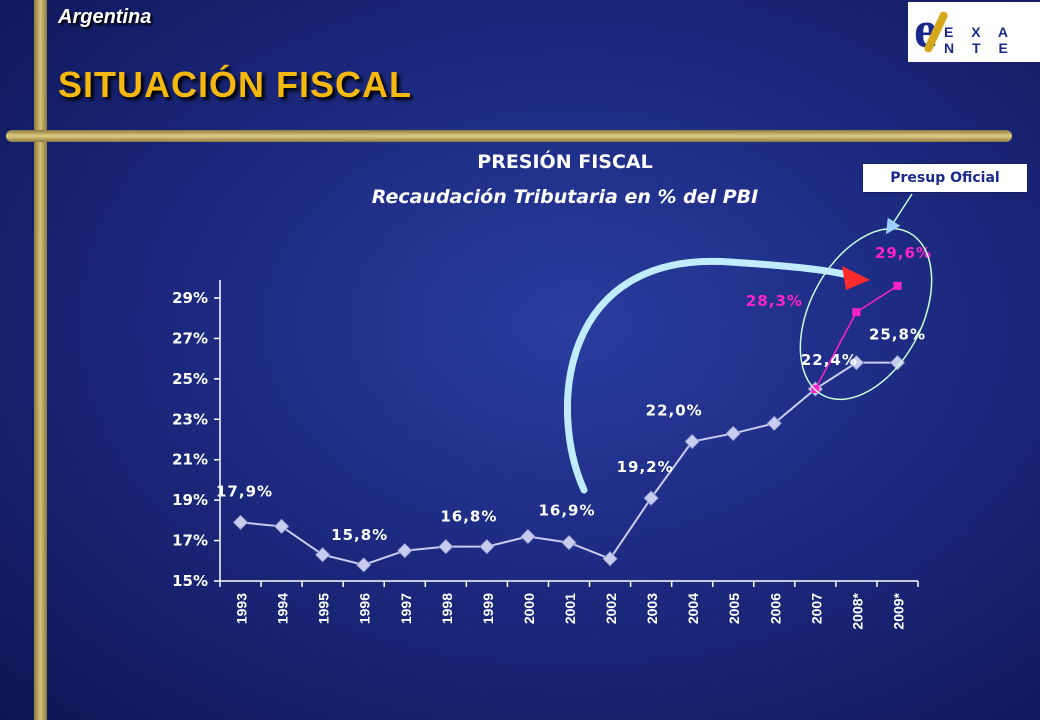 The image size is (1040, 720). I want to click on x-tick-label: 2006, so click(775, 608).